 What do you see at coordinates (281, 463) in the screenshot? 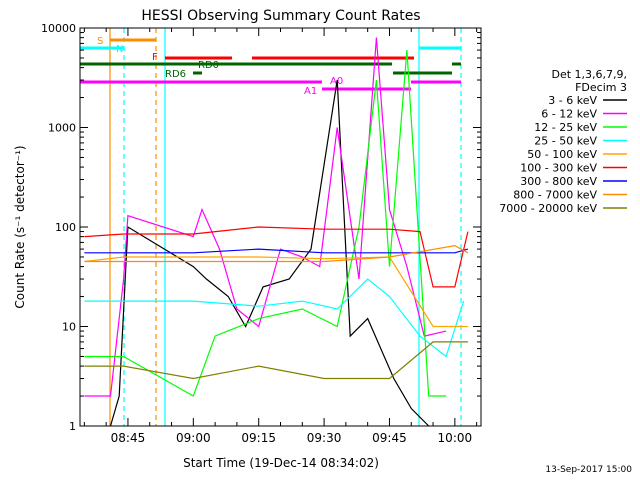
I see `x-axis-label: Start Time (19-Dec-14 08:34:02)` at bounding box center [281, 463].